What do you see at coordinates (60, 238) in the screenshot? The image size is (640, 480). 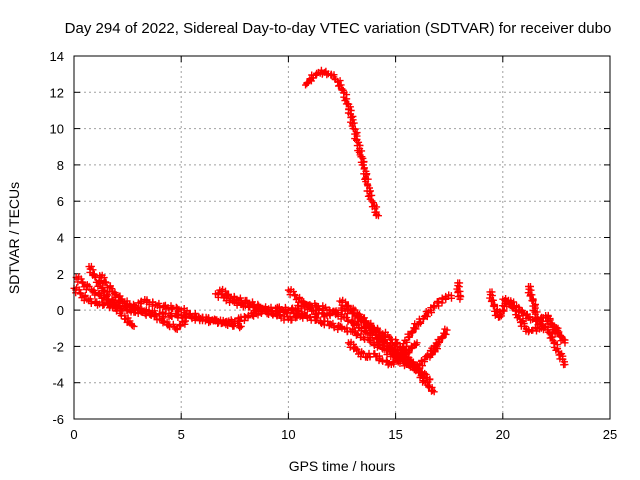 I see `y-tick-label: 4` at bounding box center [60, 238].